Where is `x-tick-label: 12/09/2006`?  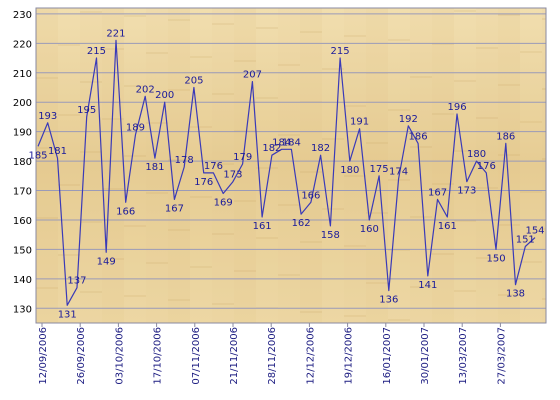 x-tick-label: 12/09/2006 is located at coordinates (43, 356).